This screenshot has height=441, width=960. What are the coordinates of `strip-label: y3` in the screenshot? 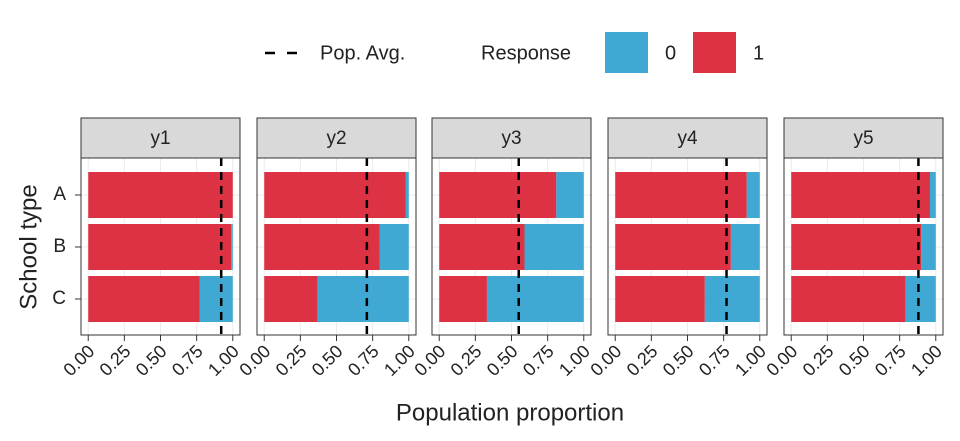 It's located at (511, 138).